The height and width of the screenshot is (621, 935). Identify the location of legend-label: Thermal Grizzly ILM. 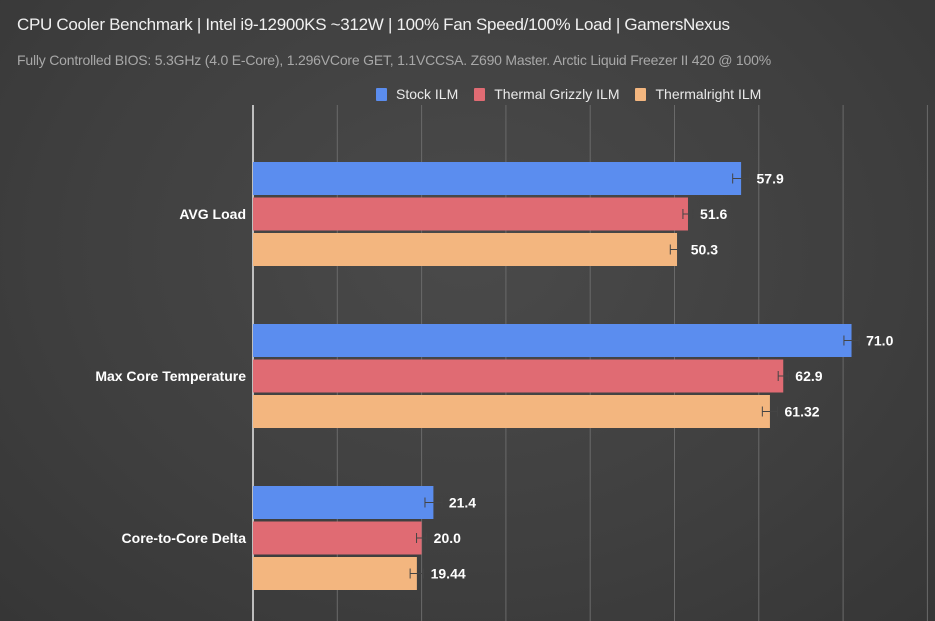
(557, 94).